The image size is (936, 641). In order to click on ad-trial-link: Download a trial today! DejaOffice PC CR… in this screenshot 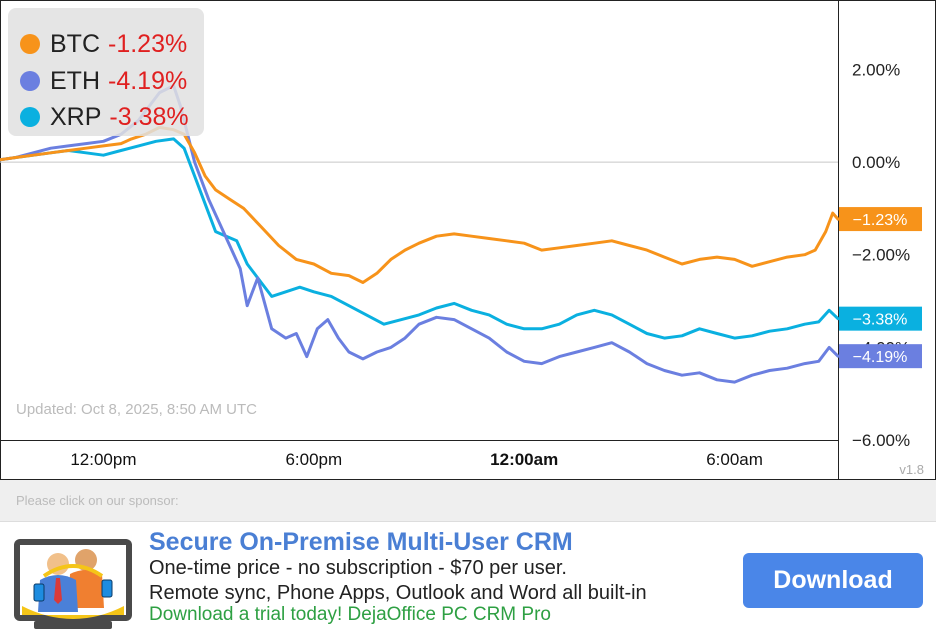, I will do `click(350, 614)`.